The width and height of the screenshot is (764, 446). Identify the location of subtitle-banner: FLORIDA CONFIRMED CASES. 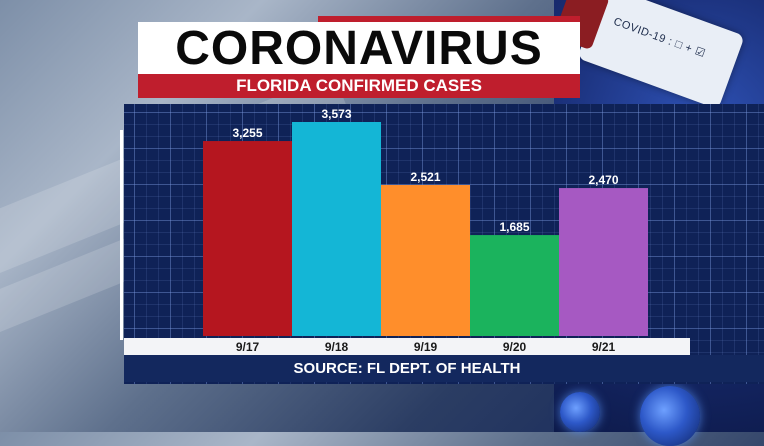
(359, 86).